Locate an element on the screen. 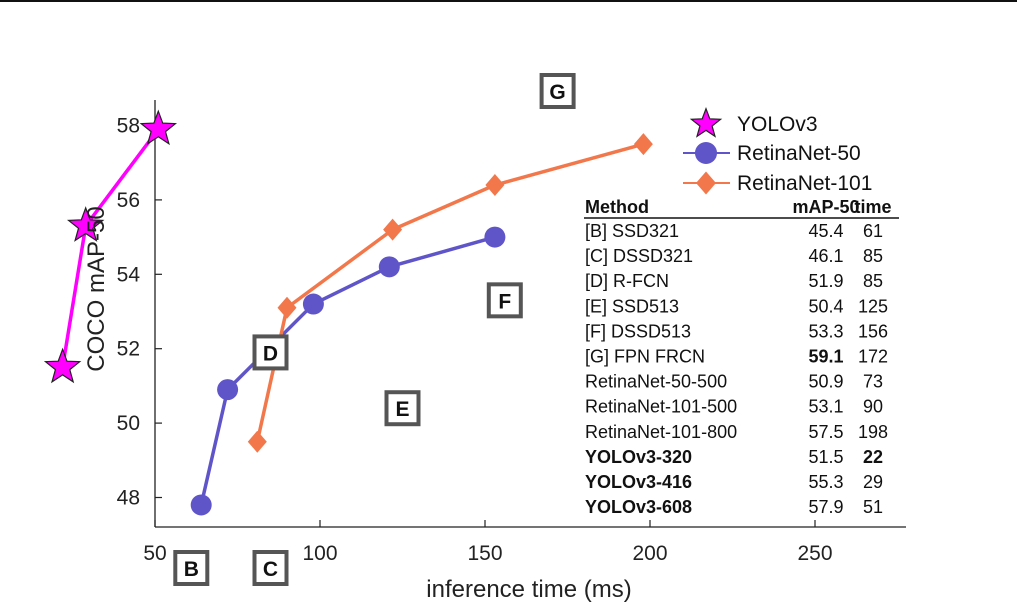  table-cell-map: 45.4 is located at coordinates (825, 231).